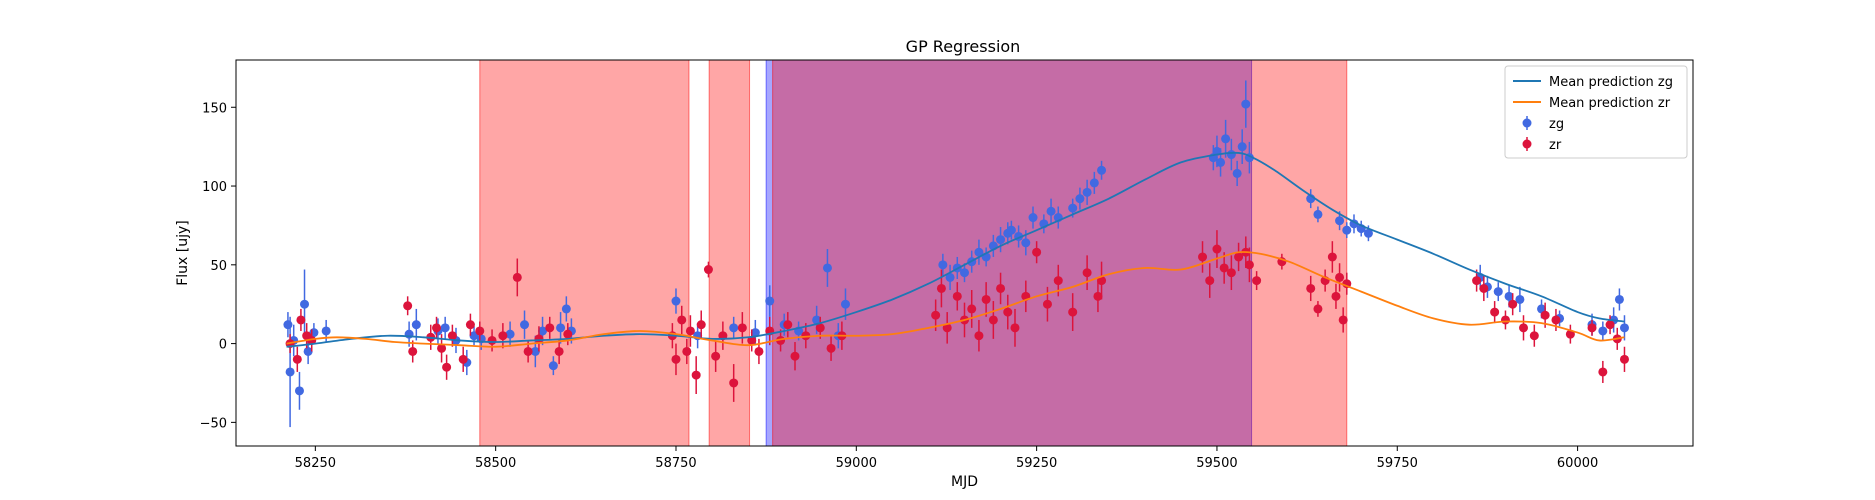 The width and height of the screenshot is (1875, 500). Describe the element at coordinates (1543, 124) in the screenshot. I see `legend-item: zg` at that location.